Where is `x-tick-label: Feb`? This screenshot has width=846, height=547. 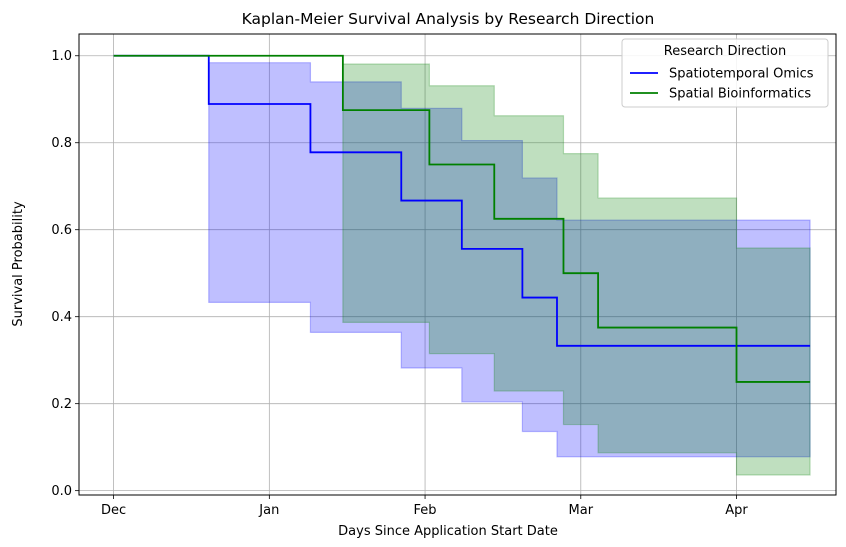
x-tick-label: Feb is located at coordinates (425, 510).